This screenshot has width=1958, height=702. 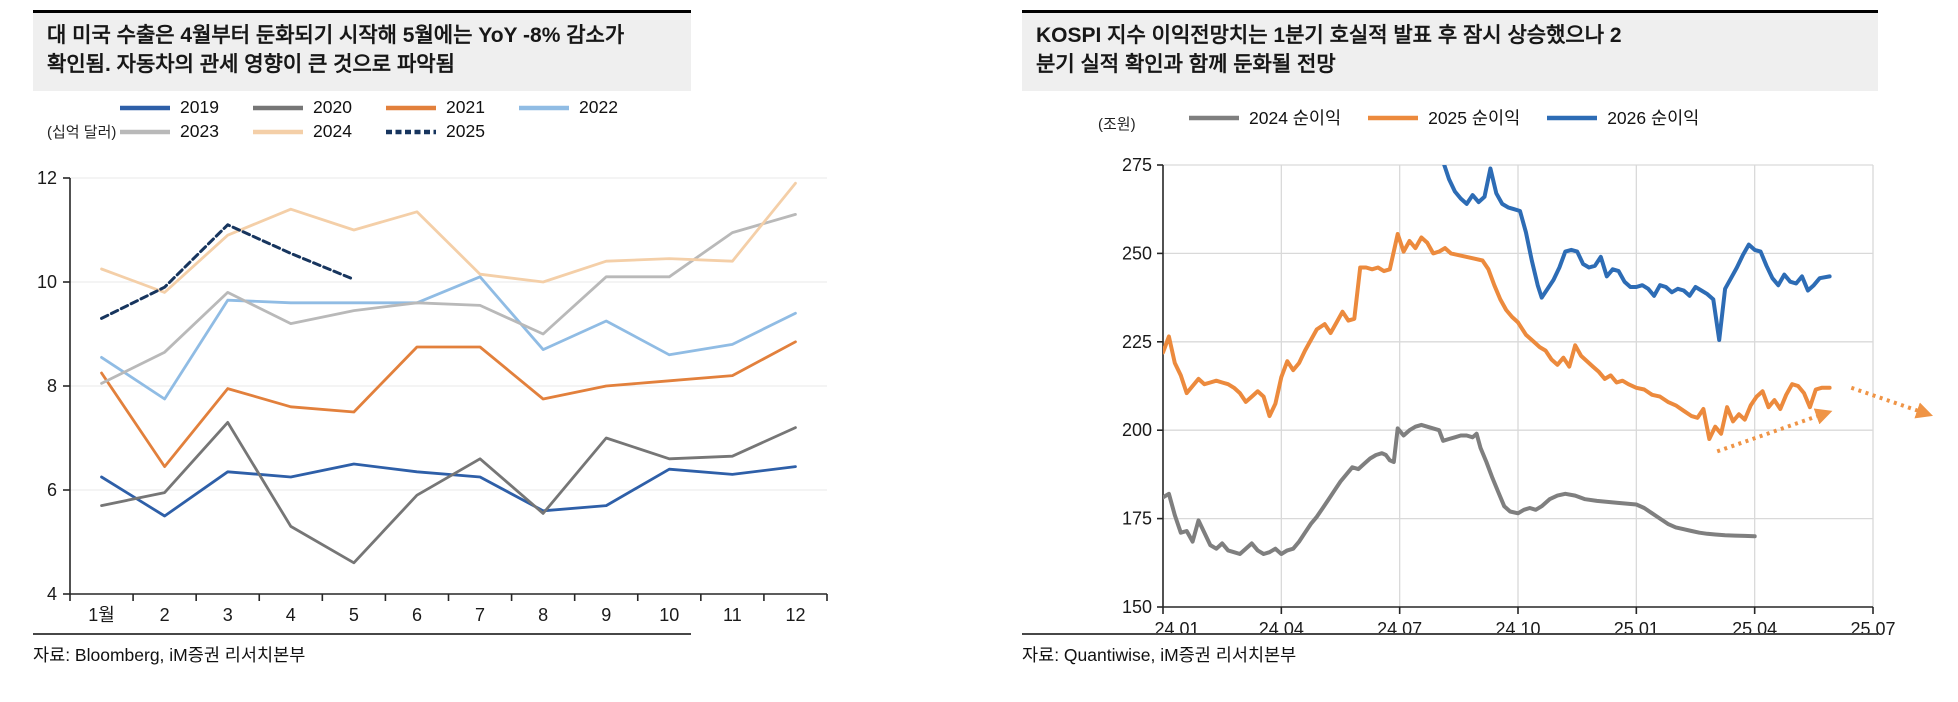 I want to click on legend-label: 2020, so click(x=332, y=107).